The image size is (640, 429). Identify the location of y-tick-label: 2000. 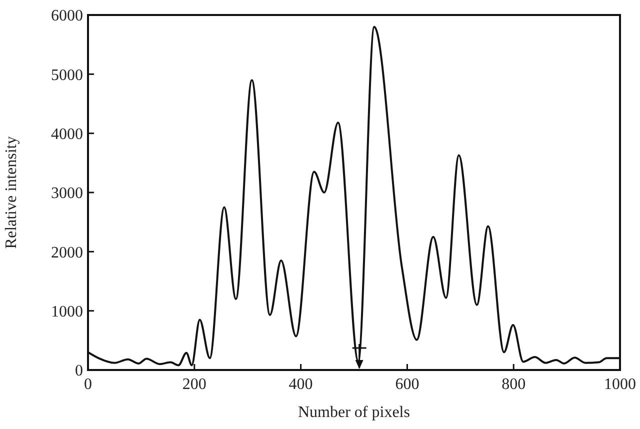
(67, 253).